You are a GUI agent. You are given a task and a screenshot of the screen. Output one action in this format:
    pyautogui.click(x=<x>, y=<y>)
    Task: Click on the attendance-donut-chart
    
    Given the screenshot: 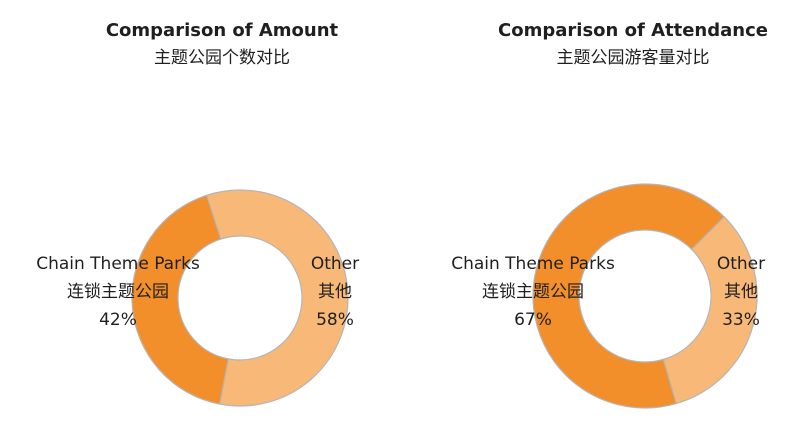 What is the action you would take?
    pyautogui.click(x=645, y=296)
    